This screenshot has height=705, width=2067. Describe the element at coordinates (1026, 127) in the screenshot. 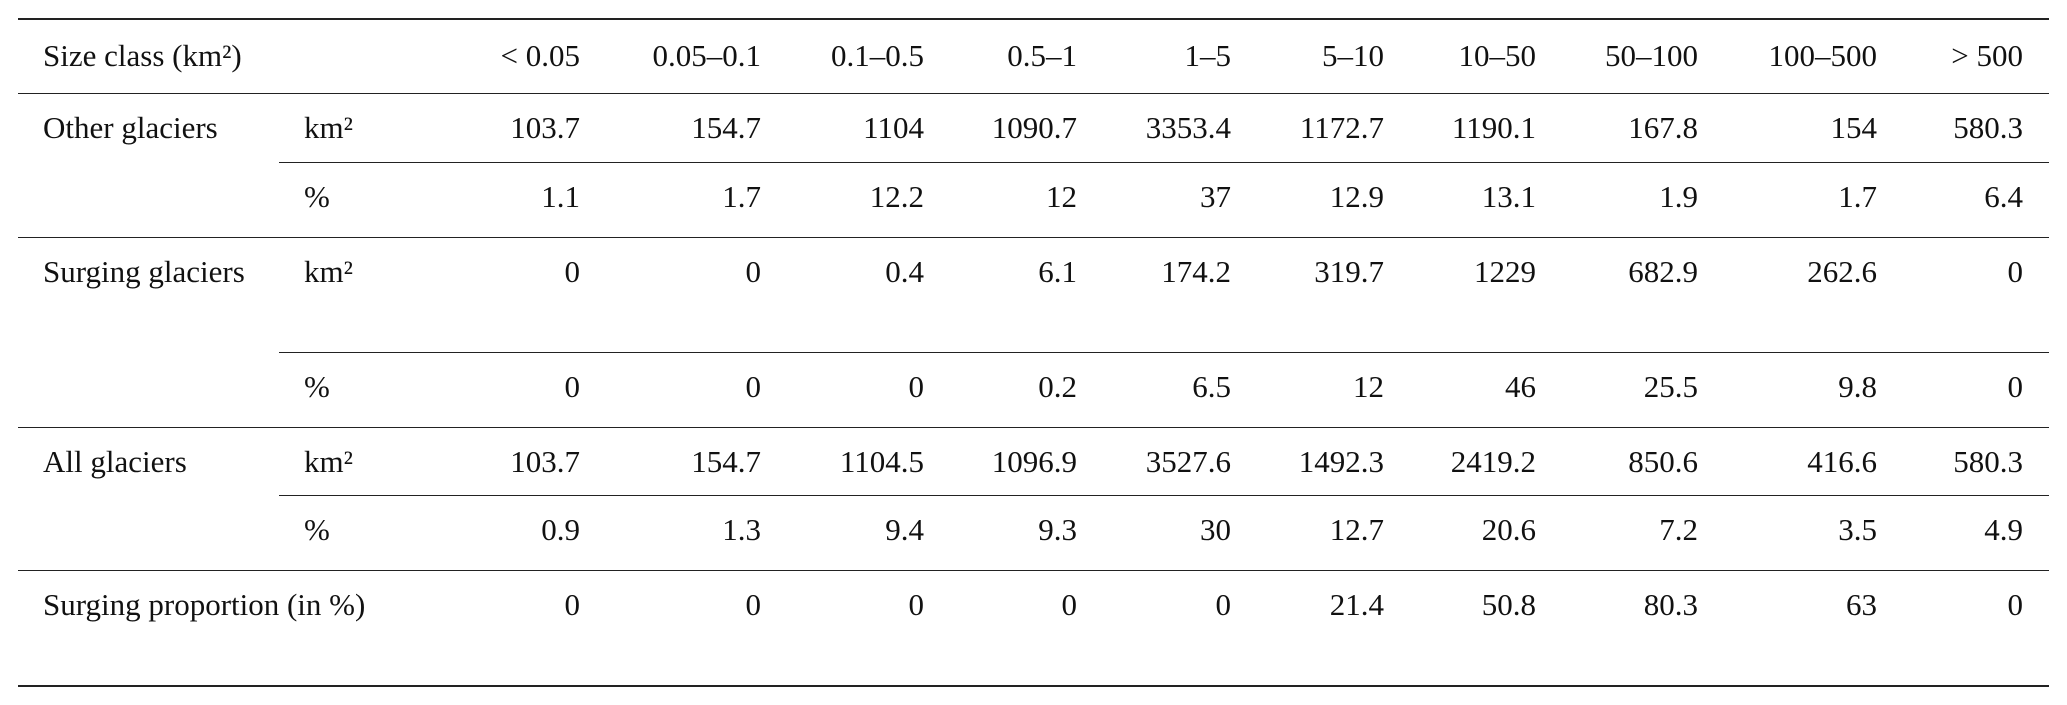

I see `cell-value: 1090.7` at that location.